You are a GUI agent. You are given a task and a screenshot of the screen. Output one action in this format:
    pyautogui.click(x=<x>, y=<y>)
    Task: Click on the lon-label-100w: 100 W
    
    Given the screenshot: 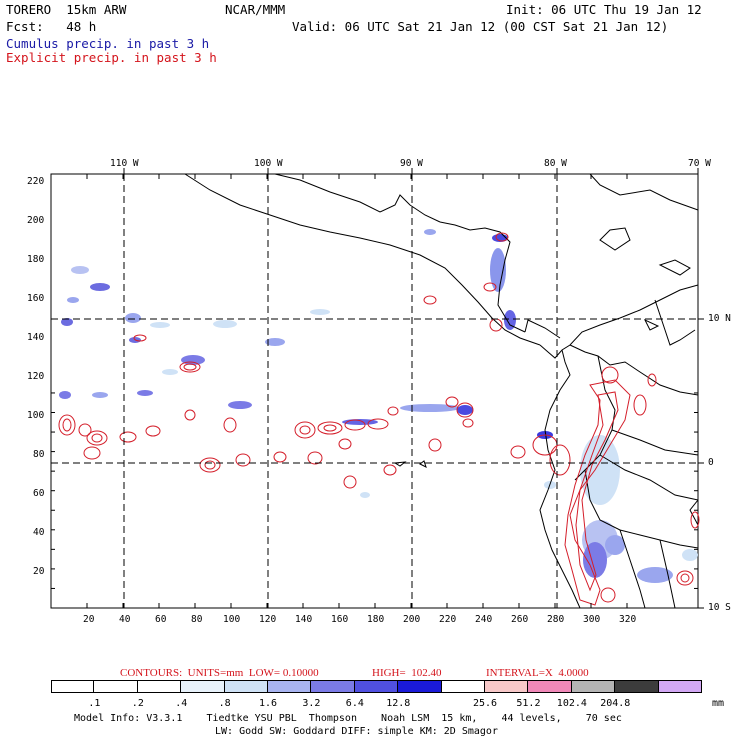 What is the action you would take?
    pyautogui.click(x=268, y=163)
    